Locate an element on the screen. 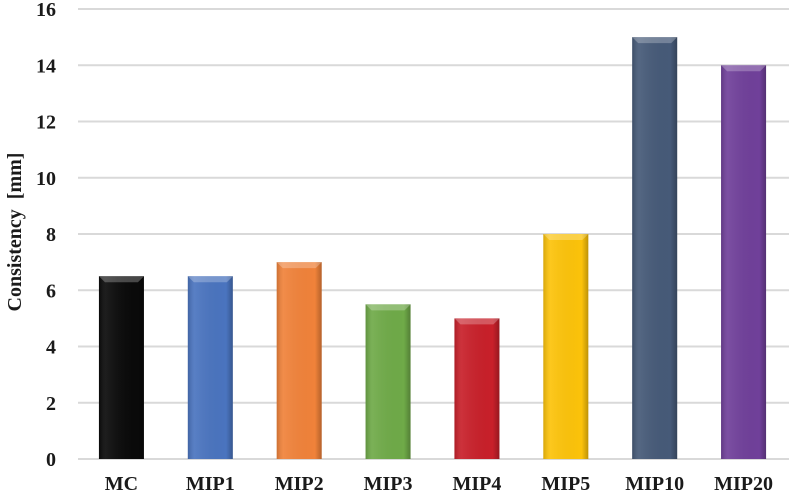 This screenshot has width=789, height=496. y-tick-label: 12 is located at coordinates (46, 123).